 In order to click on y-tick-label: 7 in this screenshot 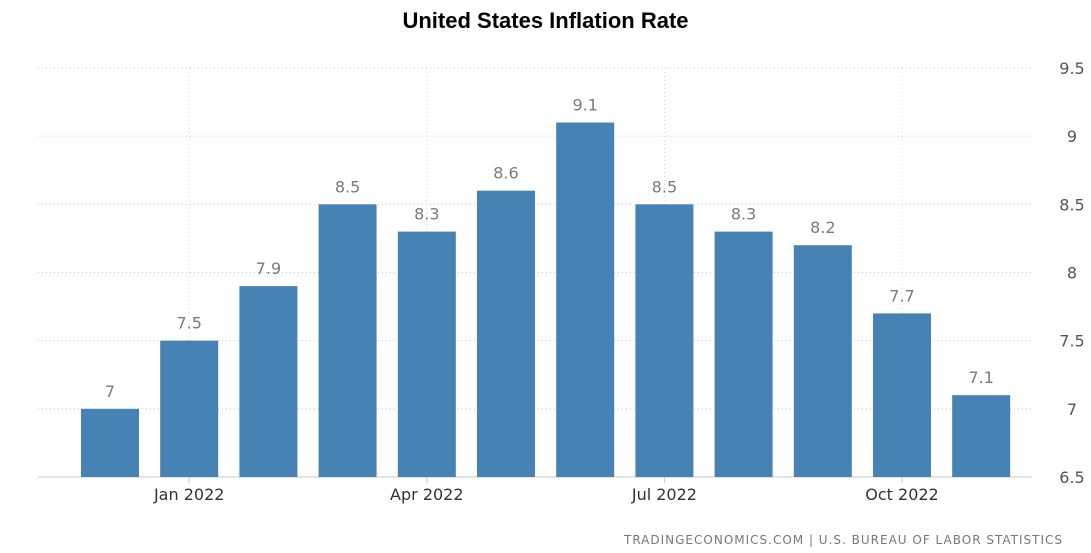, I will do `click(1072, 409)`.